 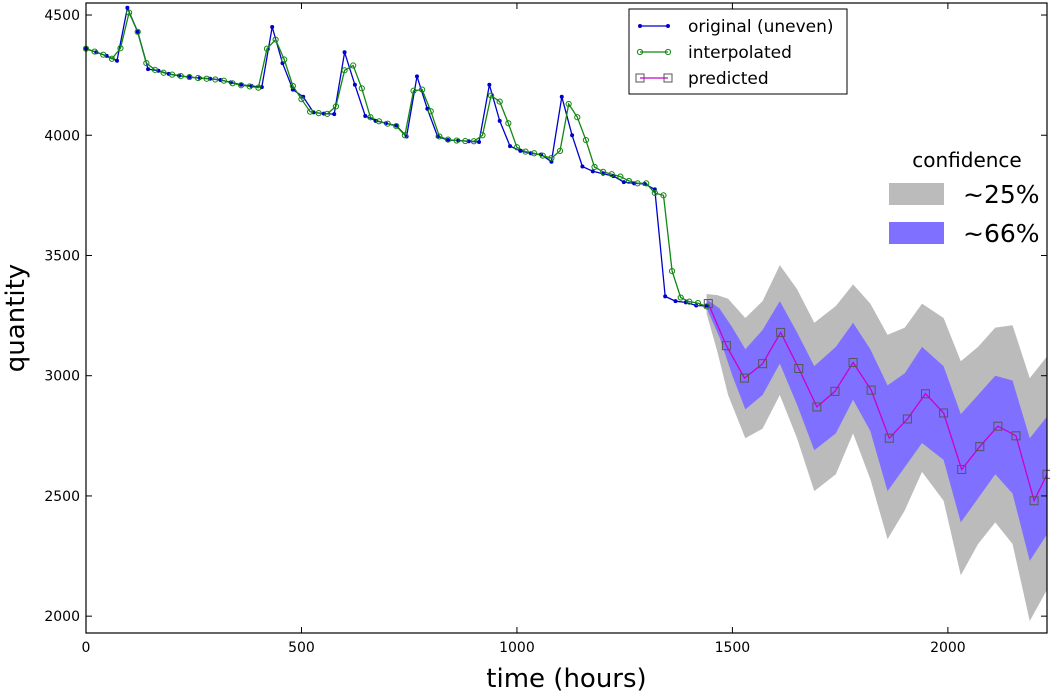 I want to click on x-tick-label: 500, so click(x=301, y=648).